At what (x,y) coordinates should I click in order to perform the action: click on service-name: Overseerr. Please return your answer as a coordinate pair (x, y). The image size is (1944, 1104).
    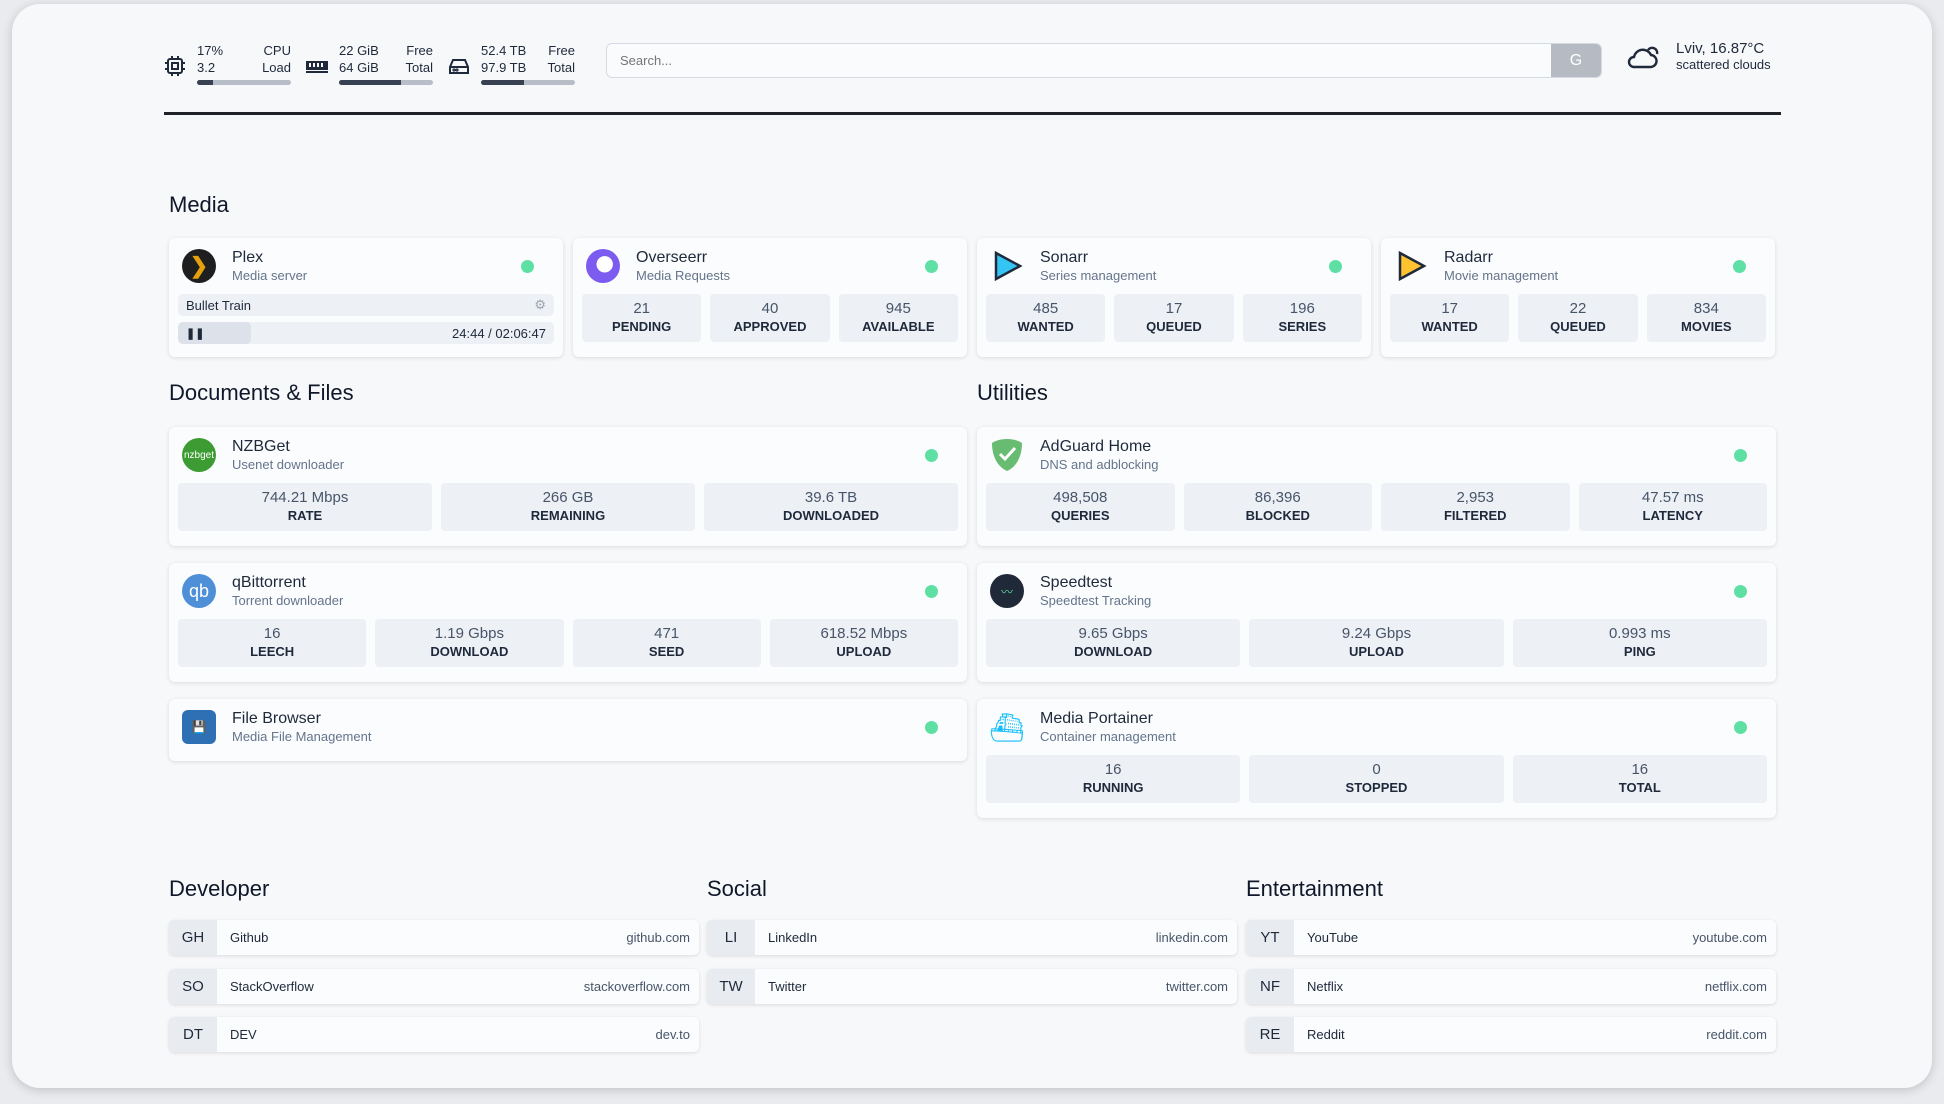
    Looking at the image, I should click on (672, 257).